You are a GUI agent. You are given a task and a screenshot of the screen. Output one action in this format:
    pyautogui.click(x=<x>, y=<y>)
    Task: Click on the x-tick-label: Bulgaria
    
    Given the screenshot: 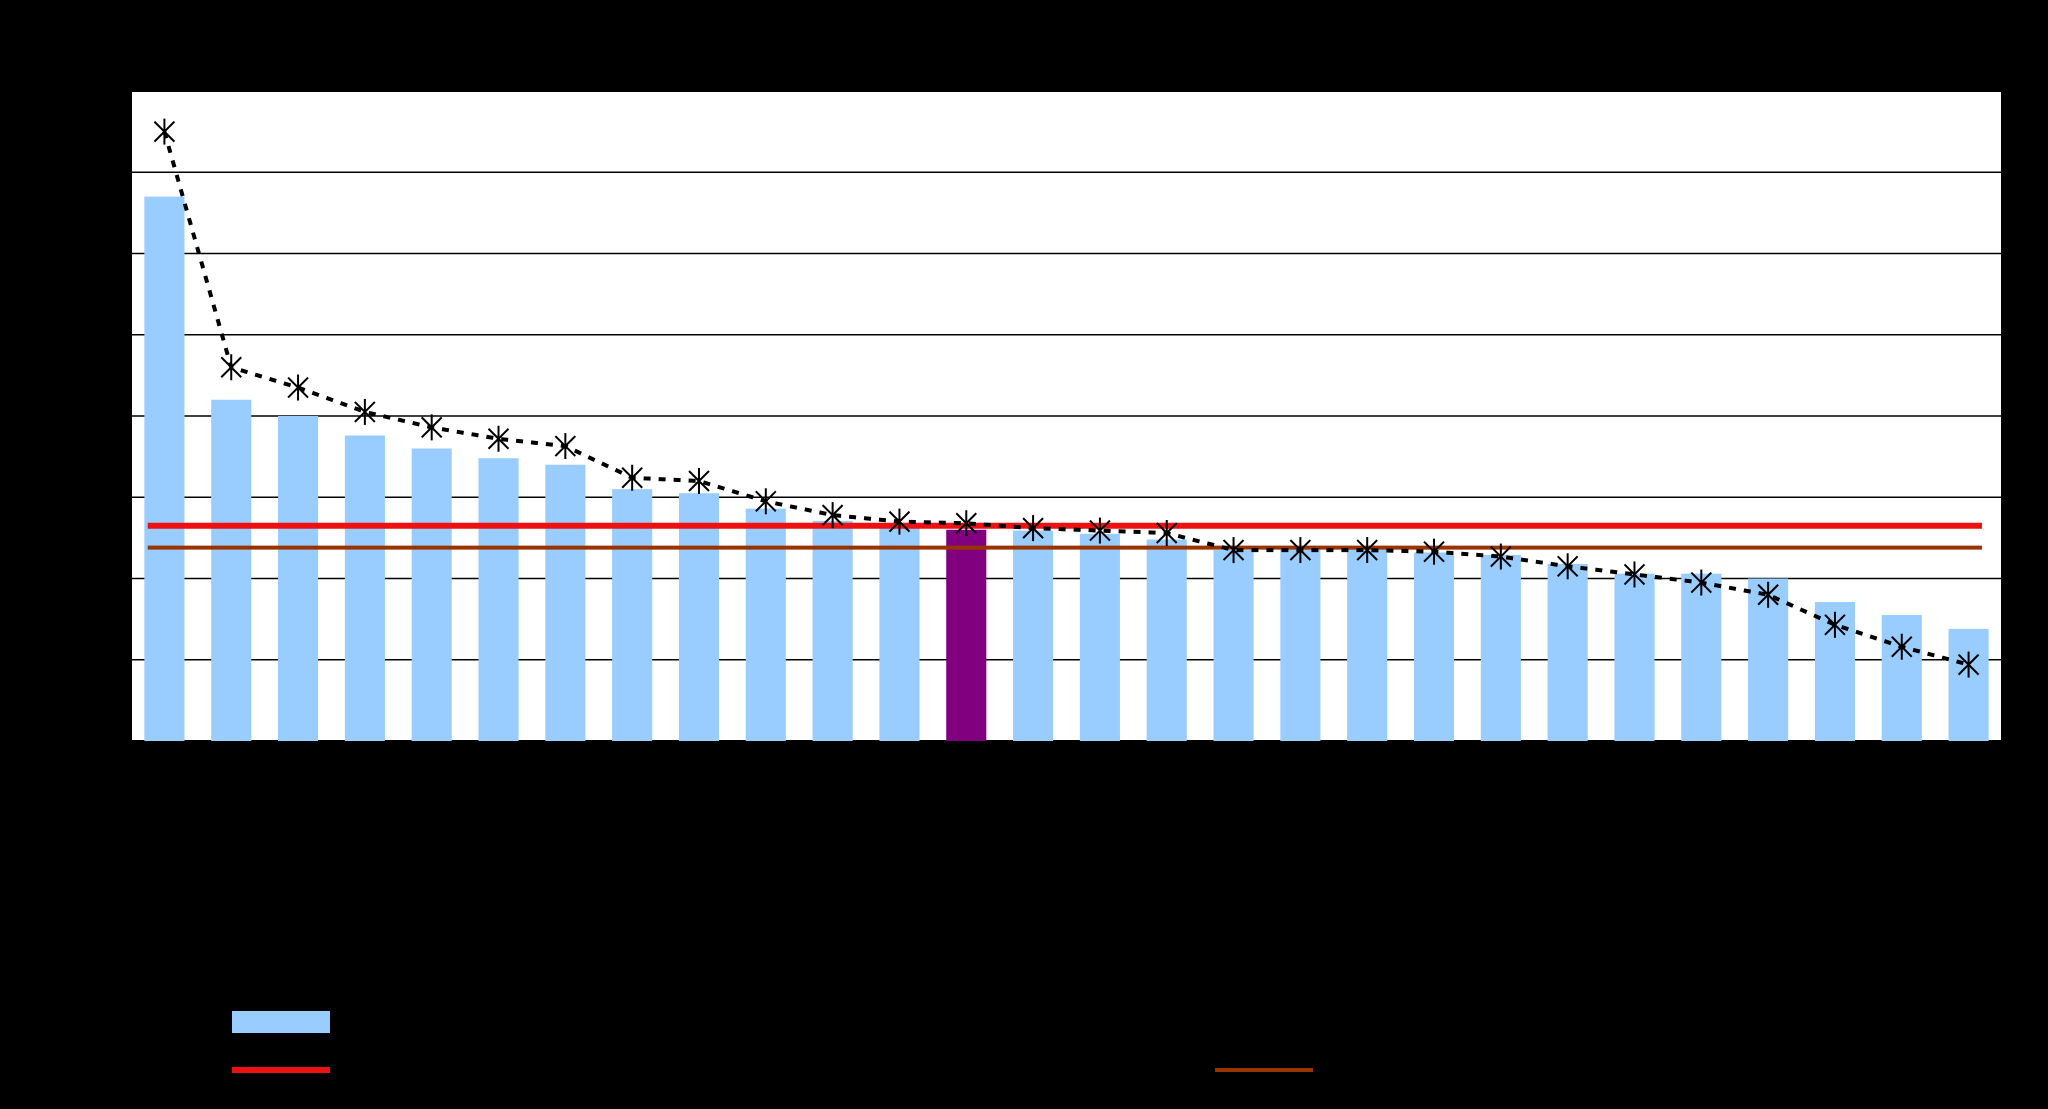 What is the action you would take?
    pyautogui.click(x=1300, y=787)
    